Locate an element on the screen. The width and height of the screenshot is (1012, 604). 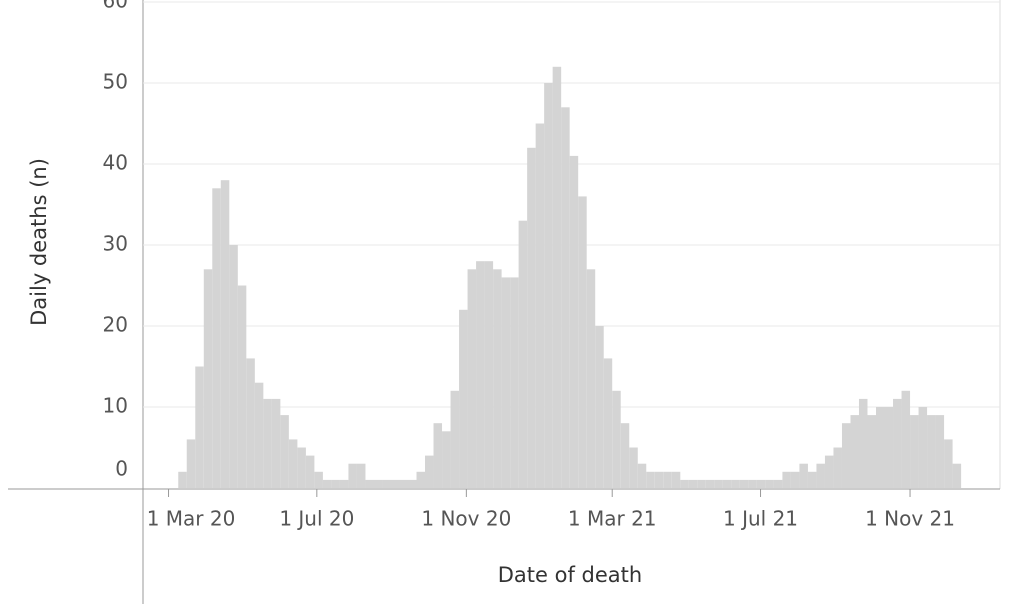
x-tick-label: 1 Nov 20 is located at coordinates (466, 519).